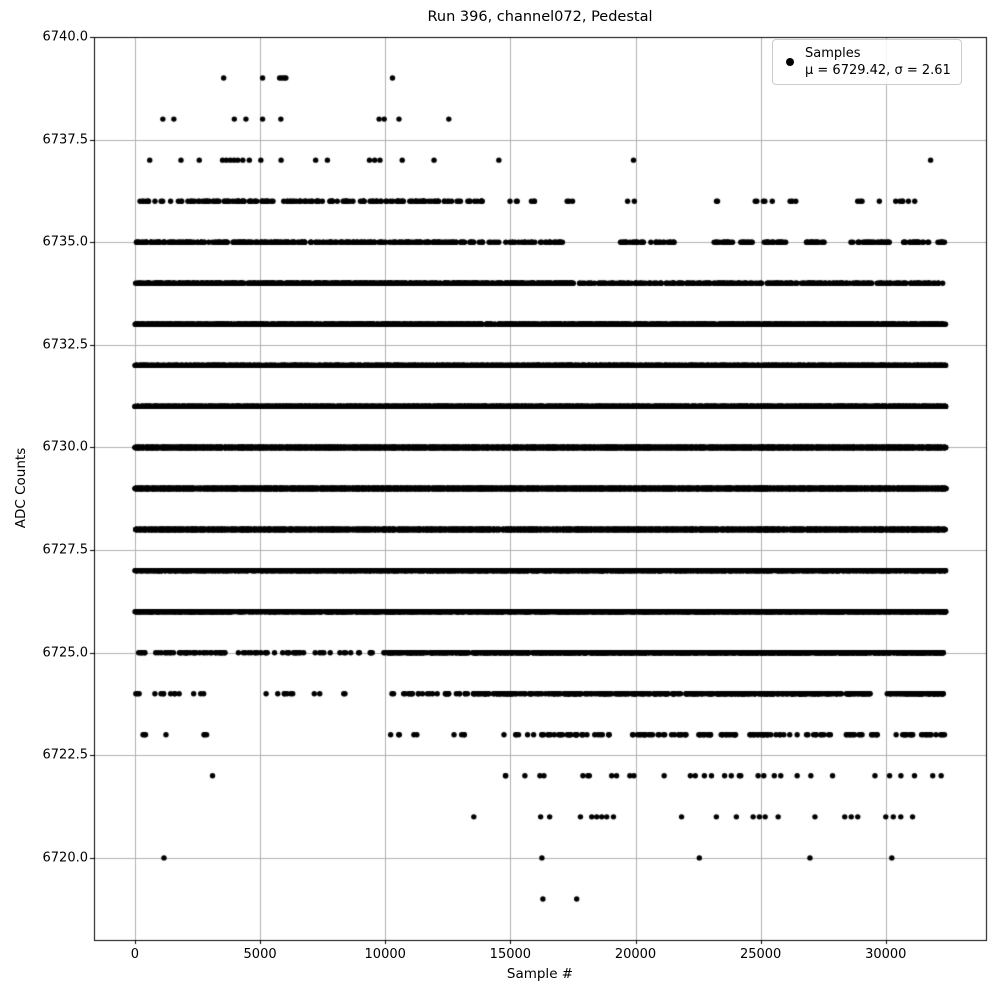  I want to click on y-axis-label: ADC Counts, so click(21, 488).